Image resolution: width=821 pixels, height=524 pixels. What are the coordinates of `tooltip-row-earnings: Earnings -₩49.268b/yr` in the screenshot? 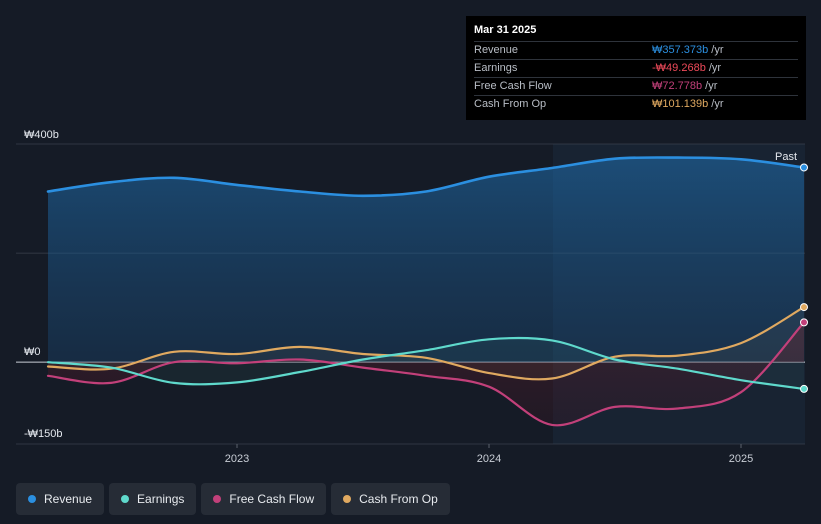 It's located at (636, 68).